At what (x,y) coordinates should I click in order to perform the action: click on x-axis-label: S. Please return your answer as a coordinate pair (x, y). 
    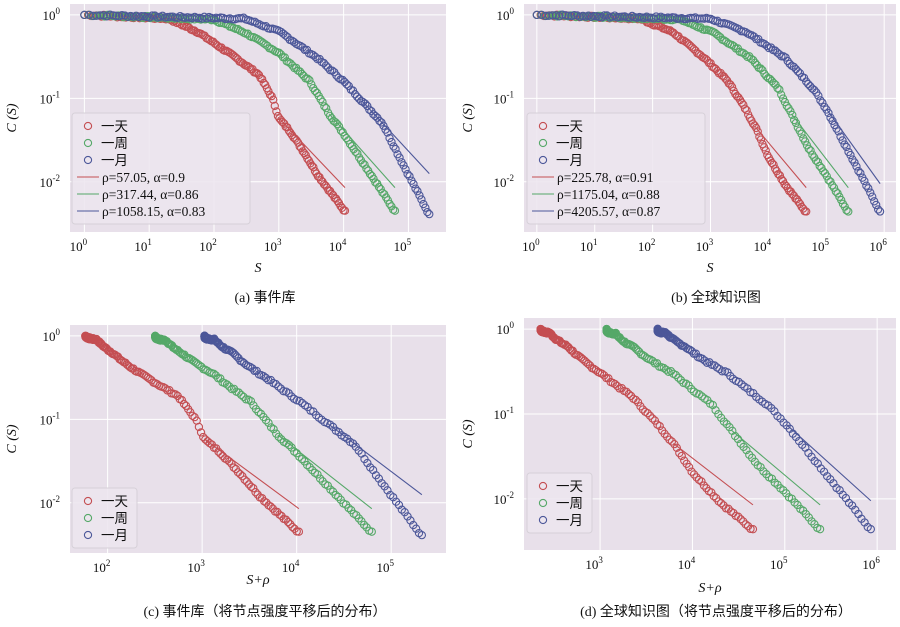
    Looking at the image, I should click on (710, 268).